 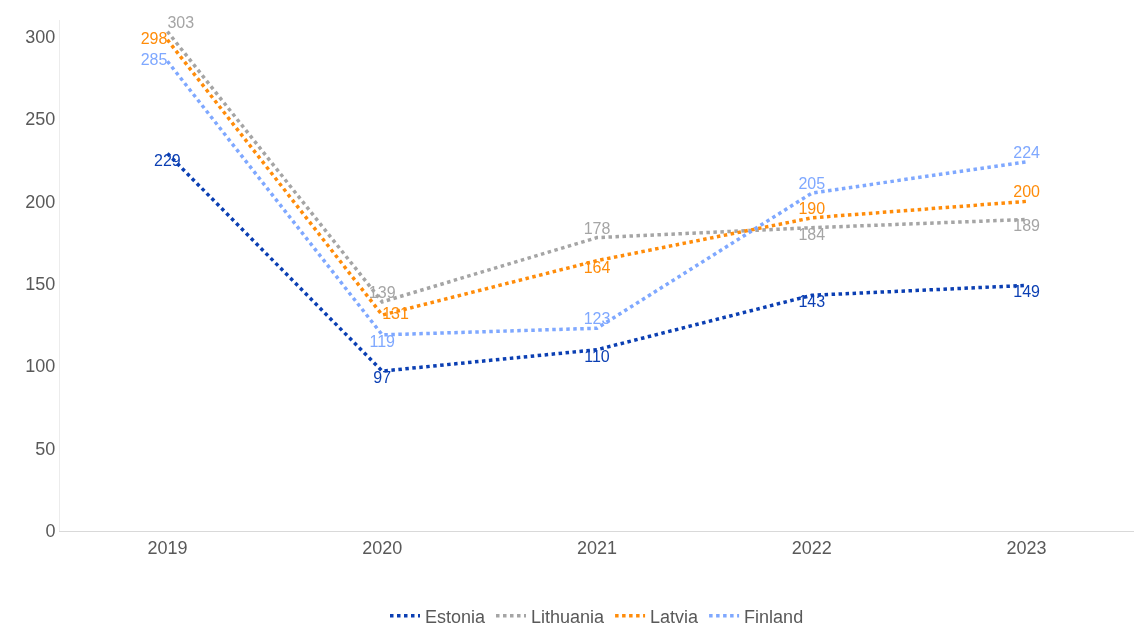 I want to click on data-label: 149, so click(x=1027, y=292).